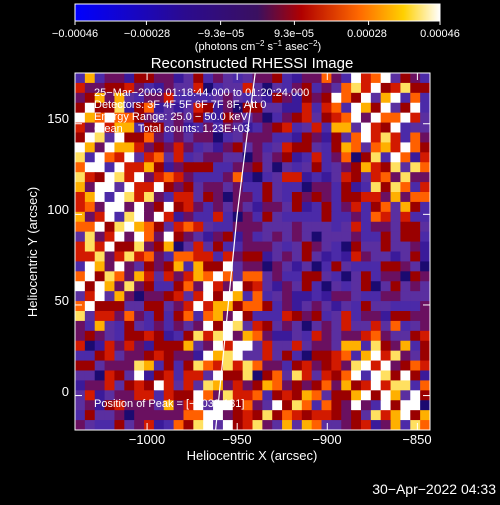  Describe the element at coordinates (416, 439) in the screenshot. I see `x-tick-label-3: −850` at that location.